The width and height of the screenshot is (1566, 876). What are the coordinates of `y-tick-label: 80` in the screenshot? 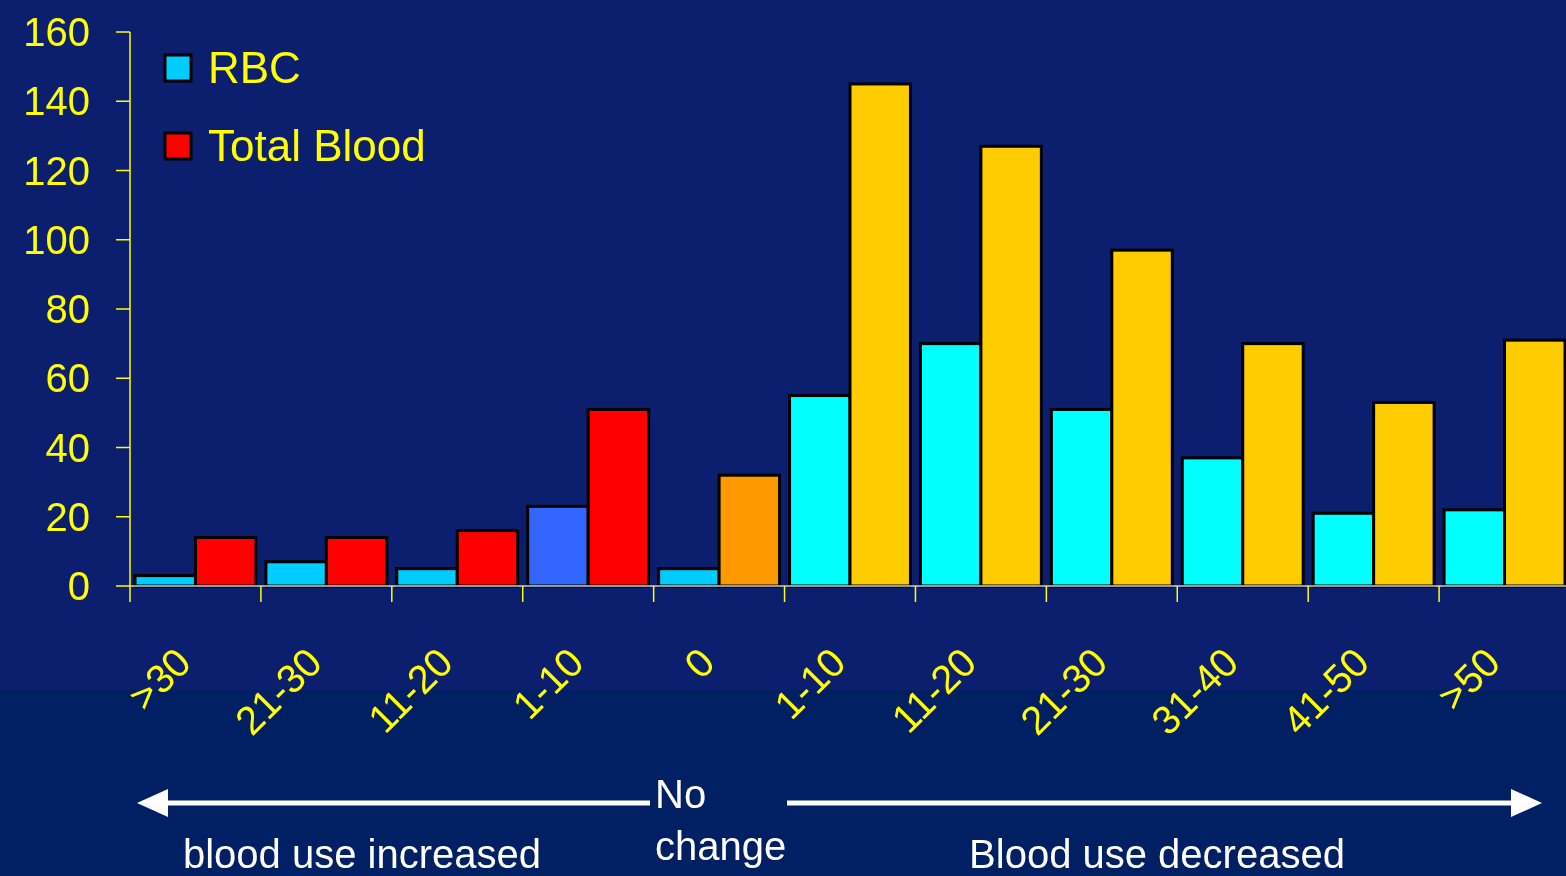 It's located at (67, 309).